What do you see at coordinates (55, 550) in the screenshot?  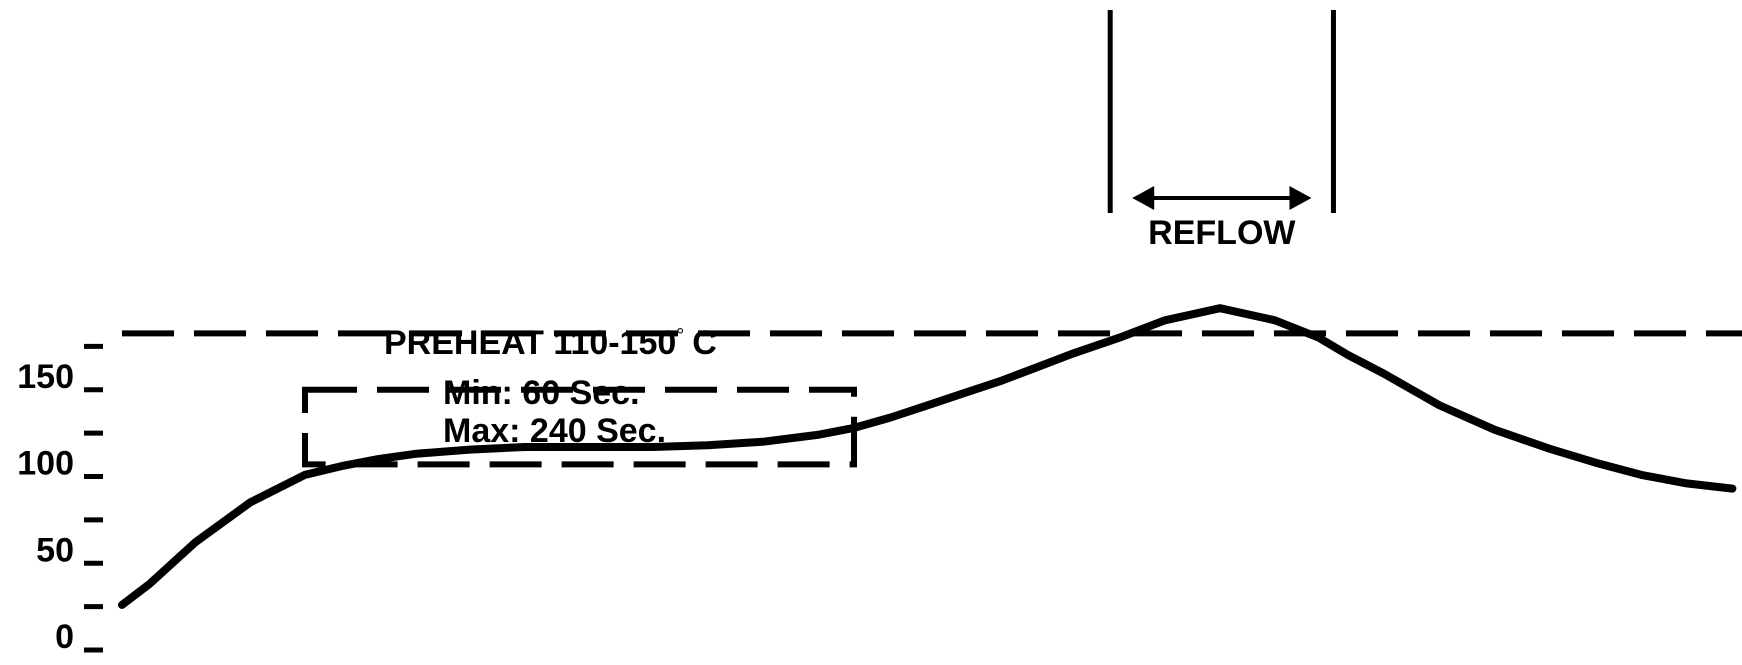 I see `y-tick-label-50: 50` at bounding box center [55, 550].